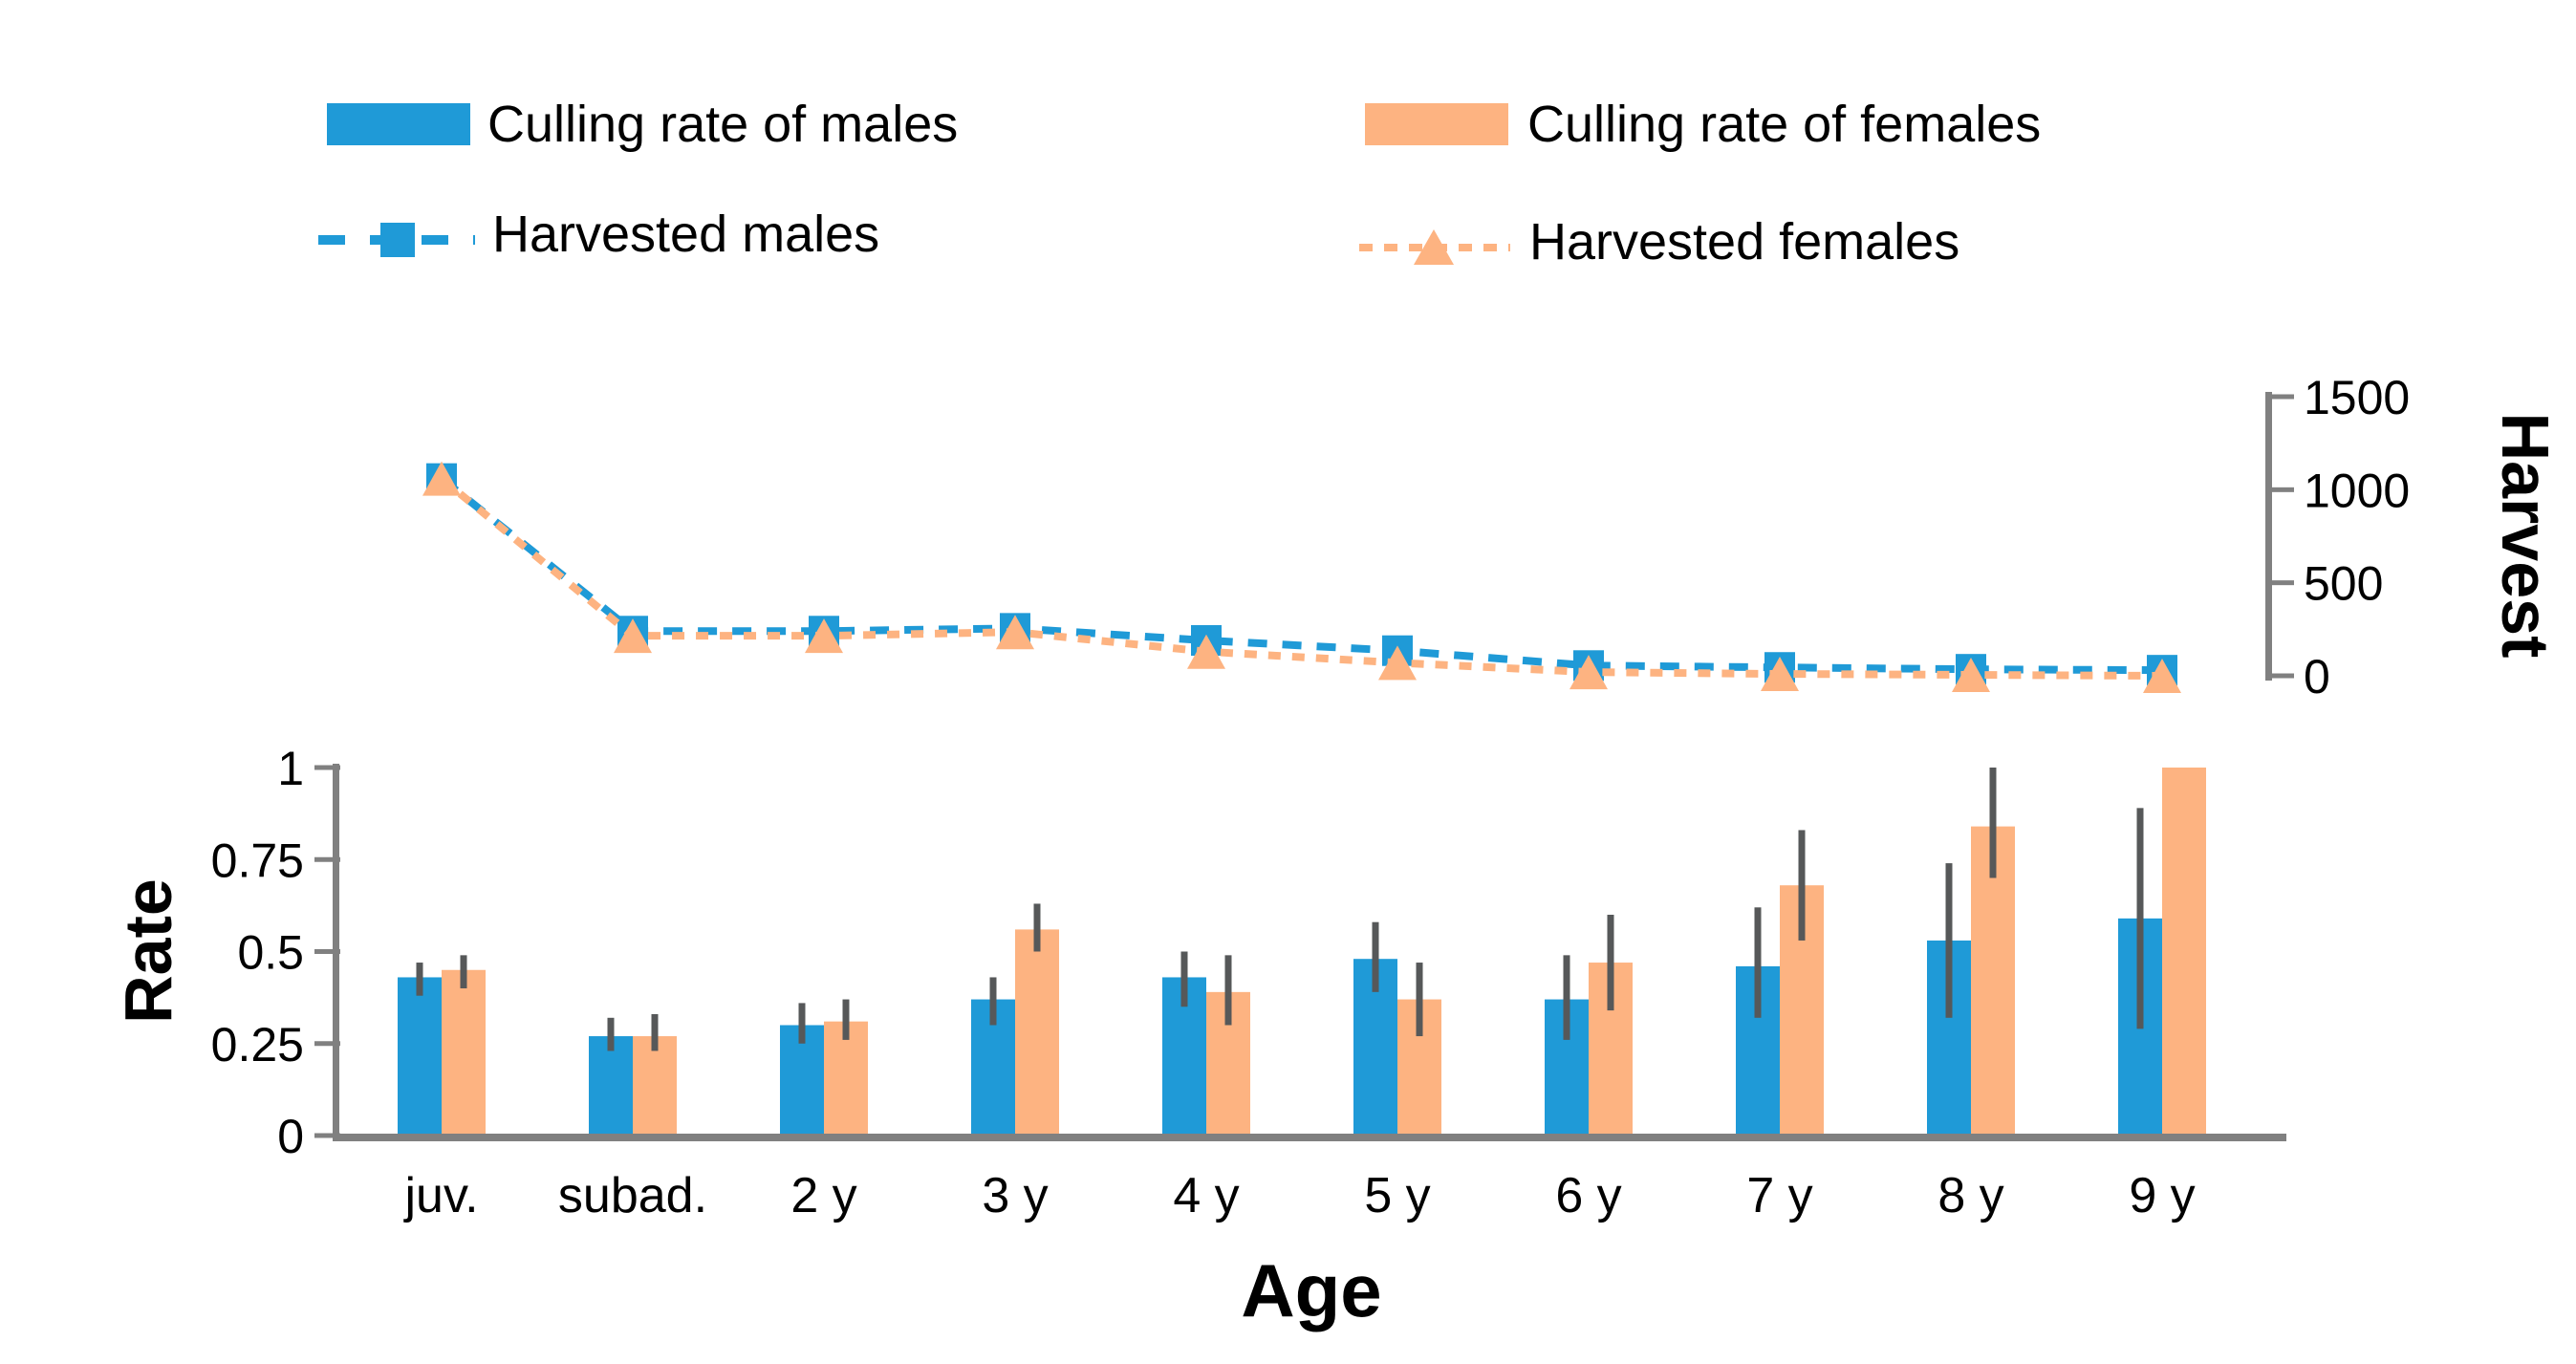 The height and width of the screenshot is (1364, 2576). I want to click on tick-label: 1000, so click(2357, 490).